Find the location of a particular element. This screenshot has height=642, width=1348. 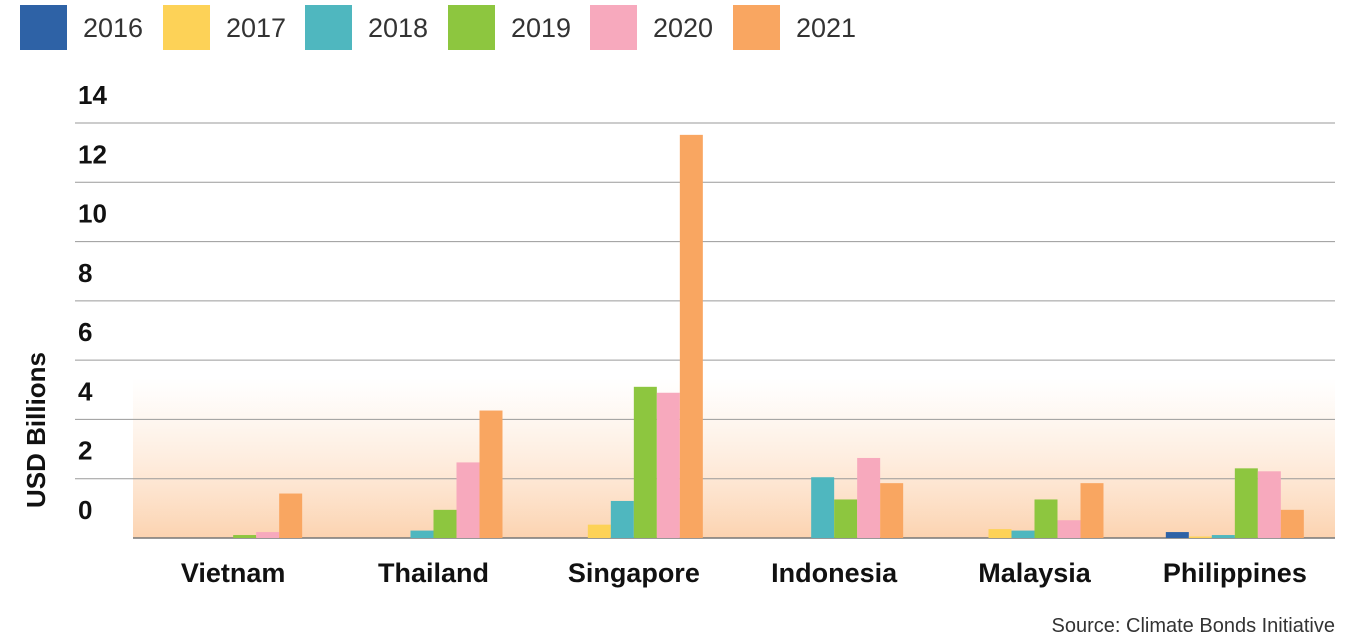

bar-singapore-2017 is located at coordinates (599, 531).